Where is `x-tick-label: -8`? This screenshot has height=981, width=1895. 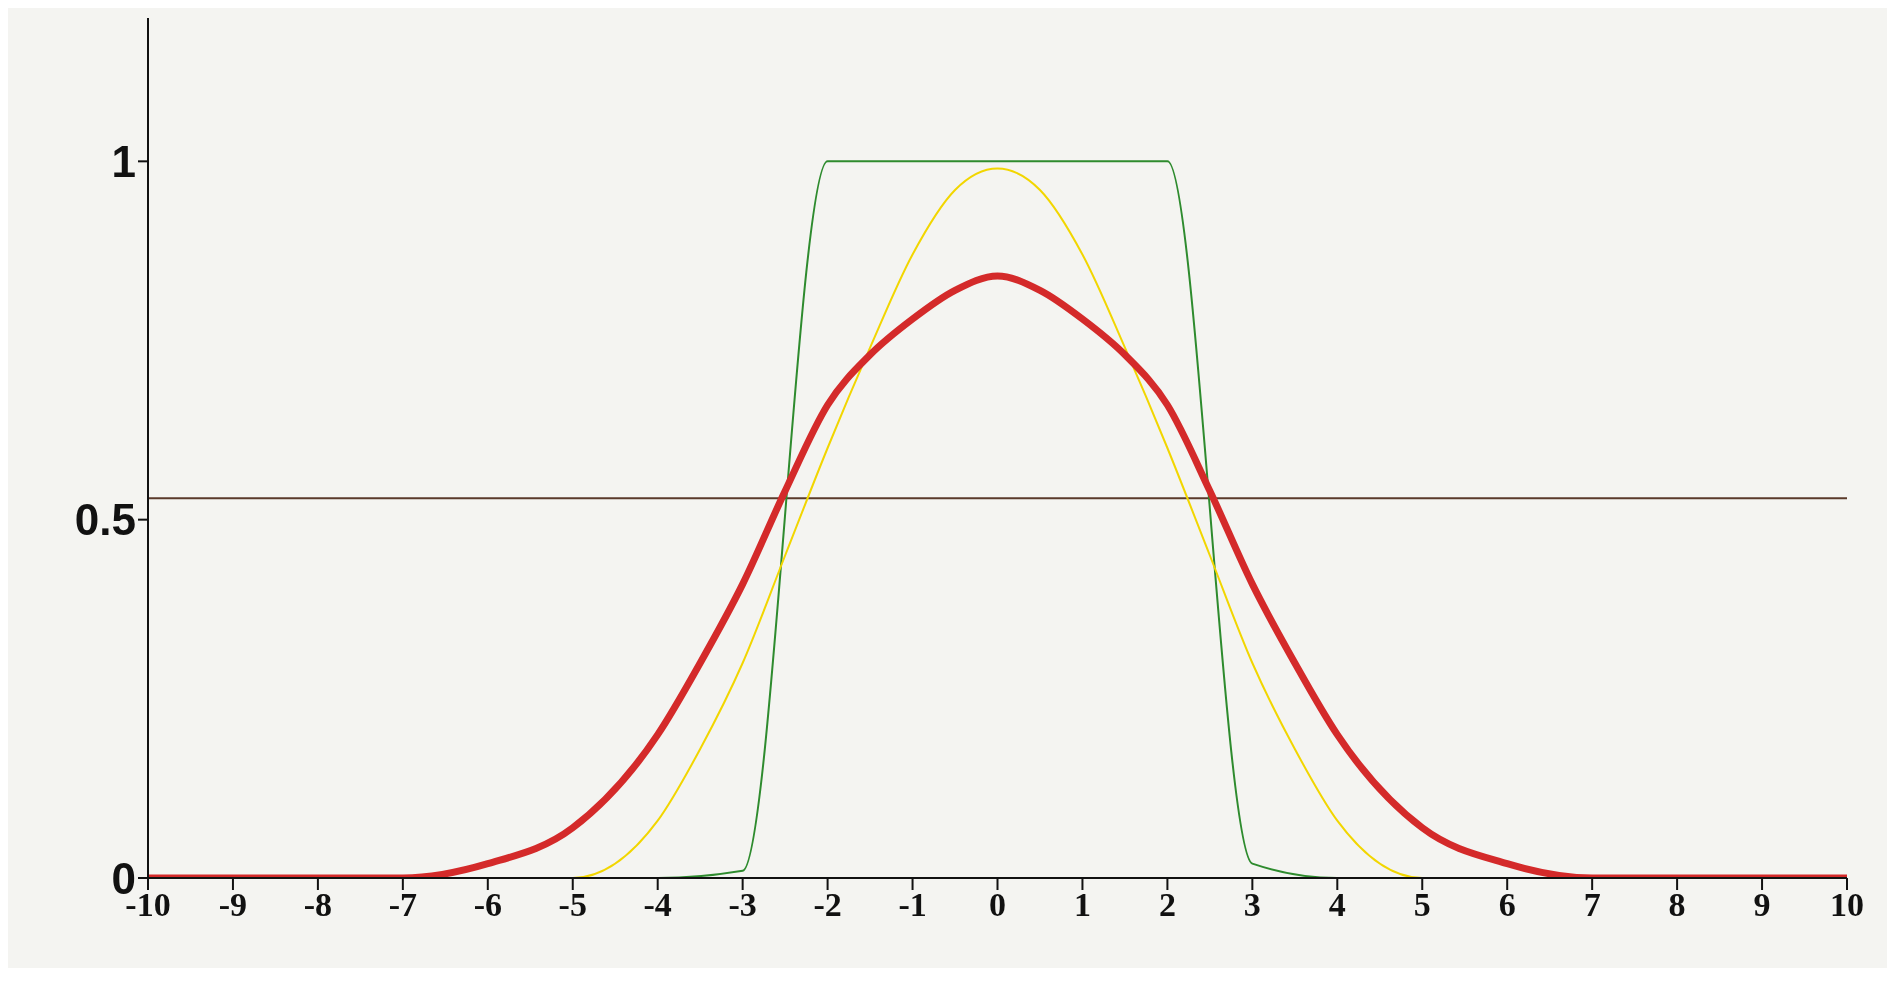 x-tick-label: -8 is located at coordinates (318, 905).